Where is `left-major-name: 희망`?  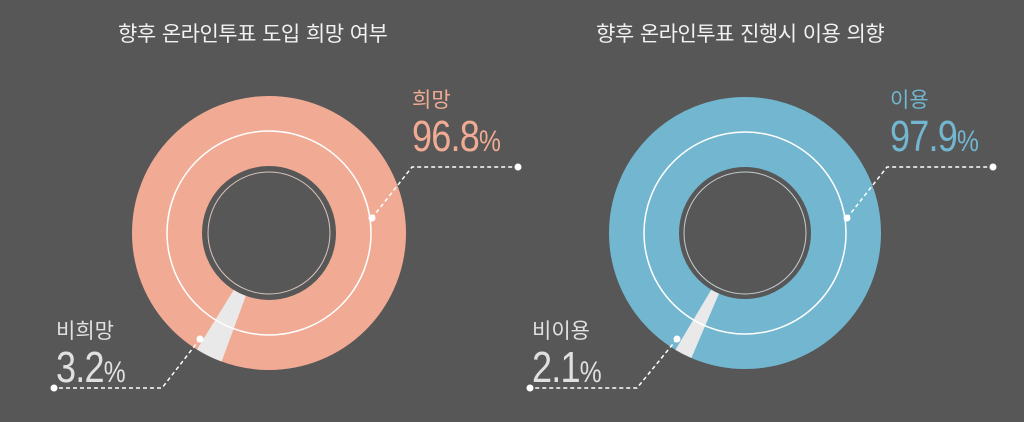 left-major-name: 희망 is located at coordinates (431, 100).